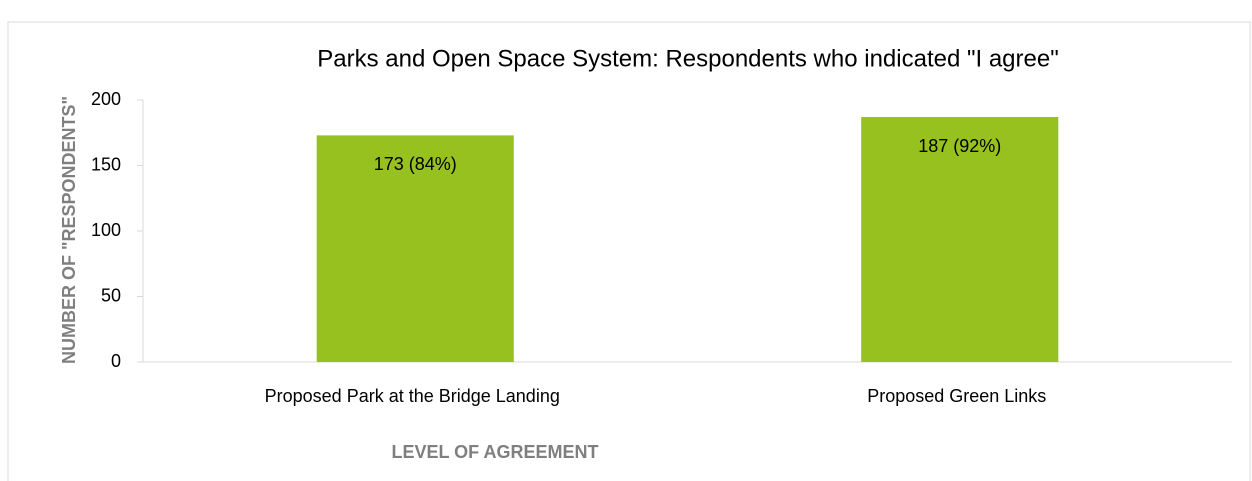 Image resolution: width=1252 pixels, height=481 pixels. What do you see at coordinates (106, 164) in the screenshot?
I see `y-tick-label: 150` at bounding box center [106, 164].